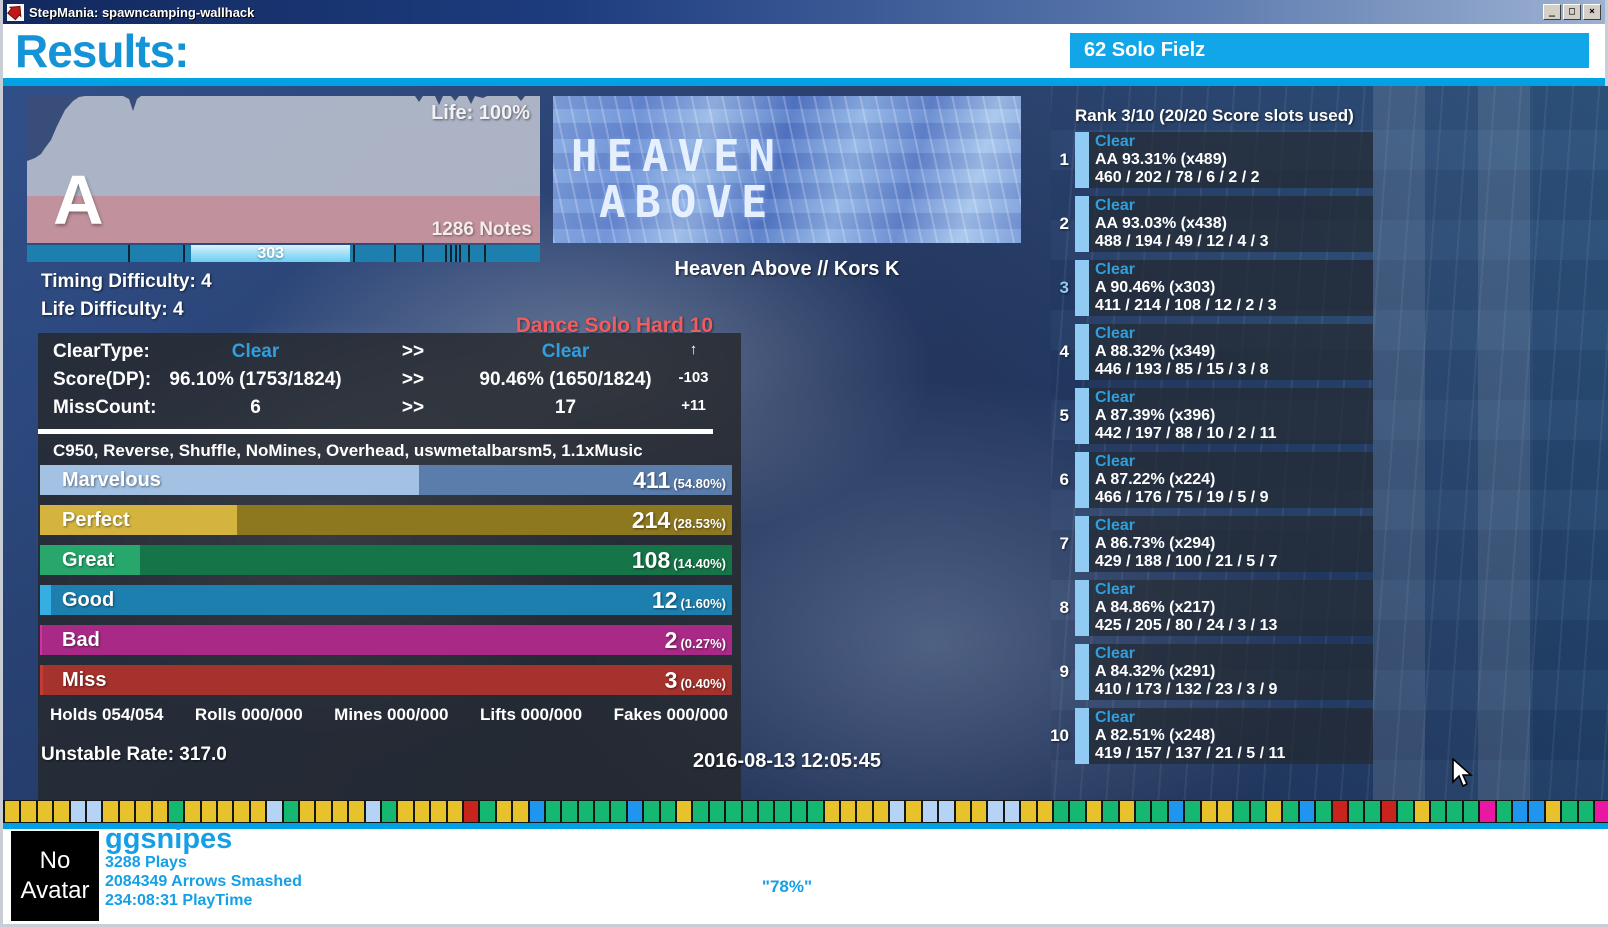  Describe the element at coordinates (283, 169) in the screenshot. I see `grade-panel: Life: 100% A 1286 Notes` at that location.